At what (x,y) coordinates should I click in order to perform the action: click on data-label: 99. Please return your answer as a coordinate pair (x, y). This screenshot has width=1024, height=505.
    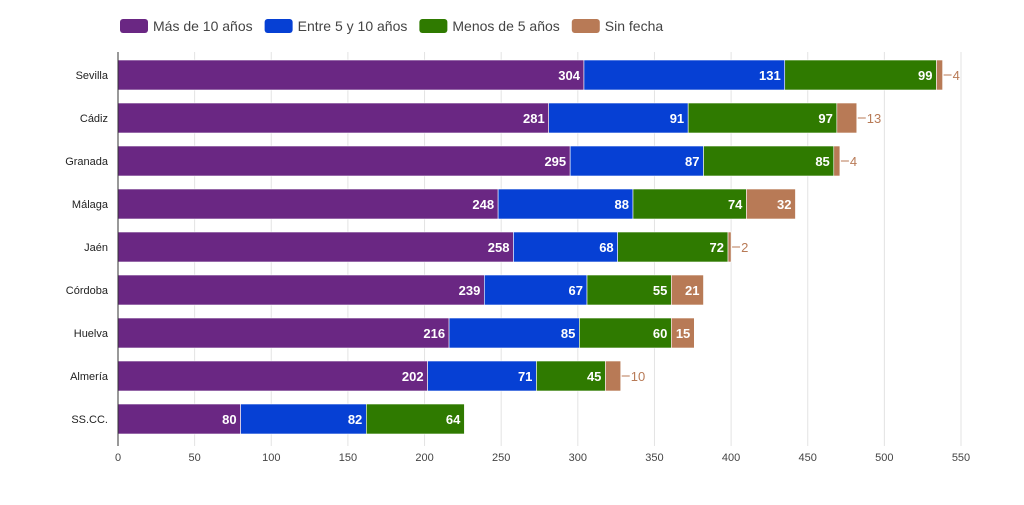
    Looking at the image, I should click on (925, 75).